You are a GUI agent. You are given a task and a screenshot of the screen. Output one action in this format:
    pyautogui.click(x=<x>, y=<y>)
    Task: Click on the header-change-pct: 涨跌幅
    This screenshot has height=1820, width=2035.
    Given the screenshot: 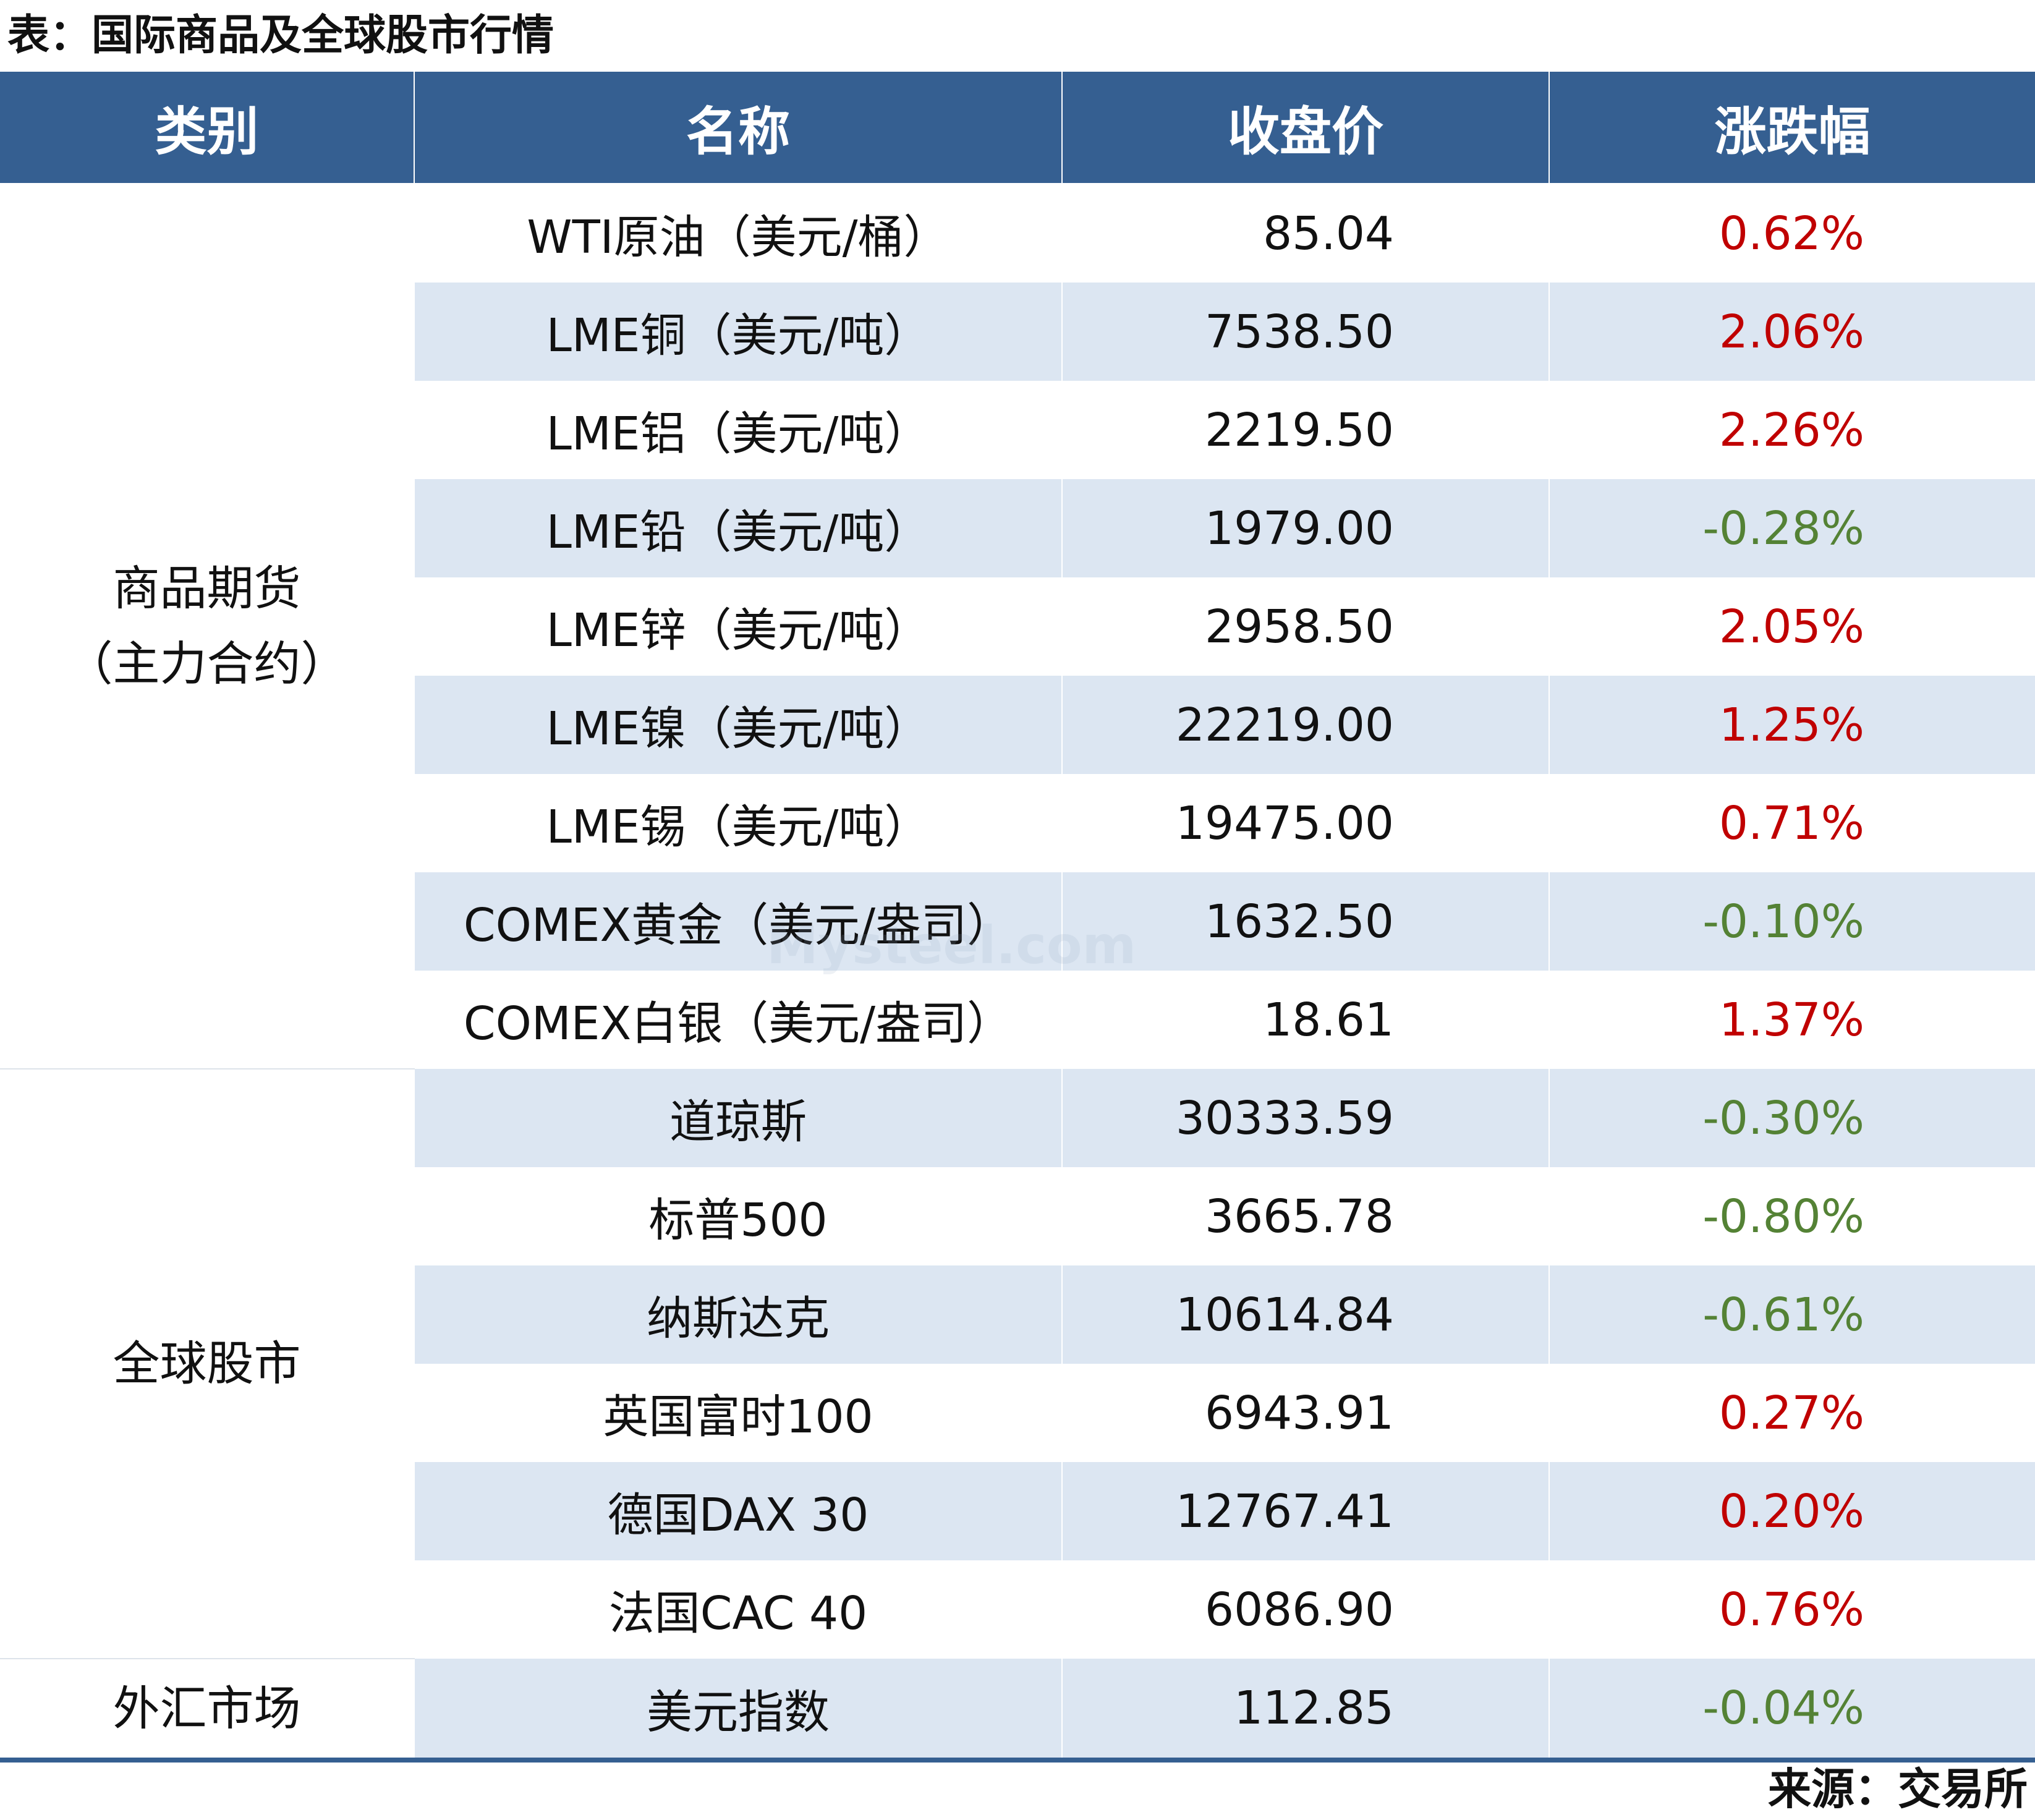 What is the action you would take?
    pyautogui.click(x=1792, y=128)
    